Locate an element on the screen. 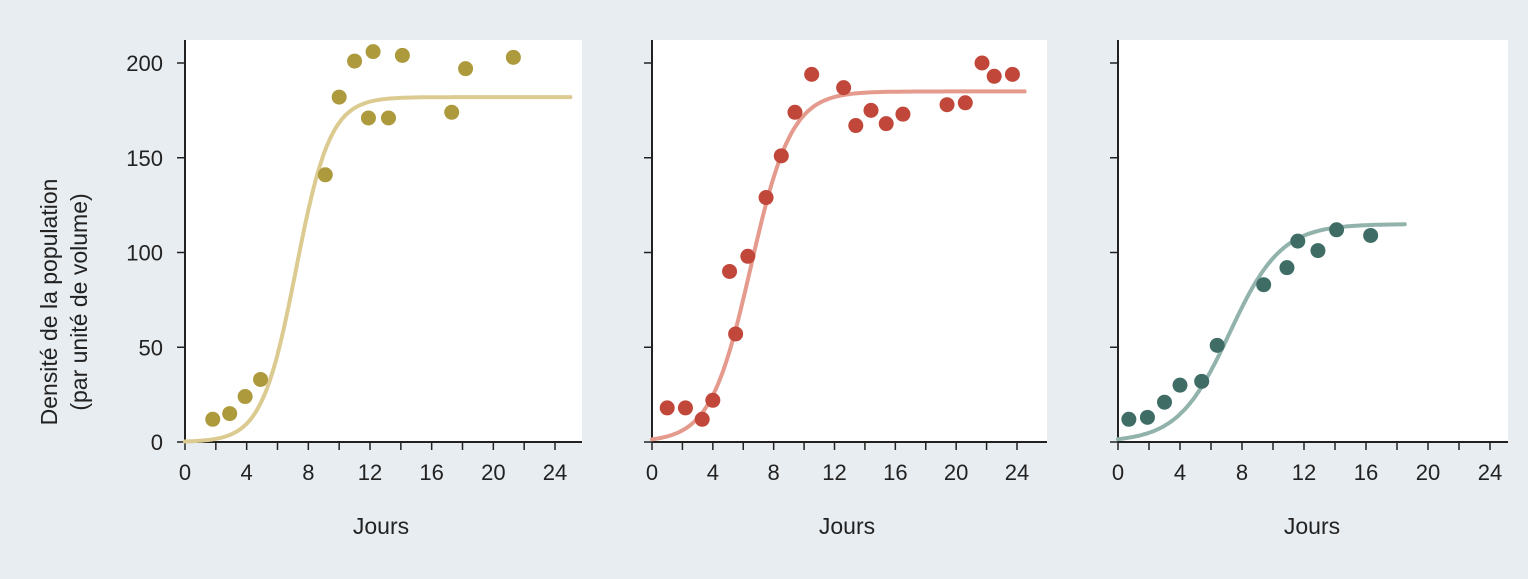  y-axis-title-line2: (par unité de volume) is located at coordinates (79, 301).